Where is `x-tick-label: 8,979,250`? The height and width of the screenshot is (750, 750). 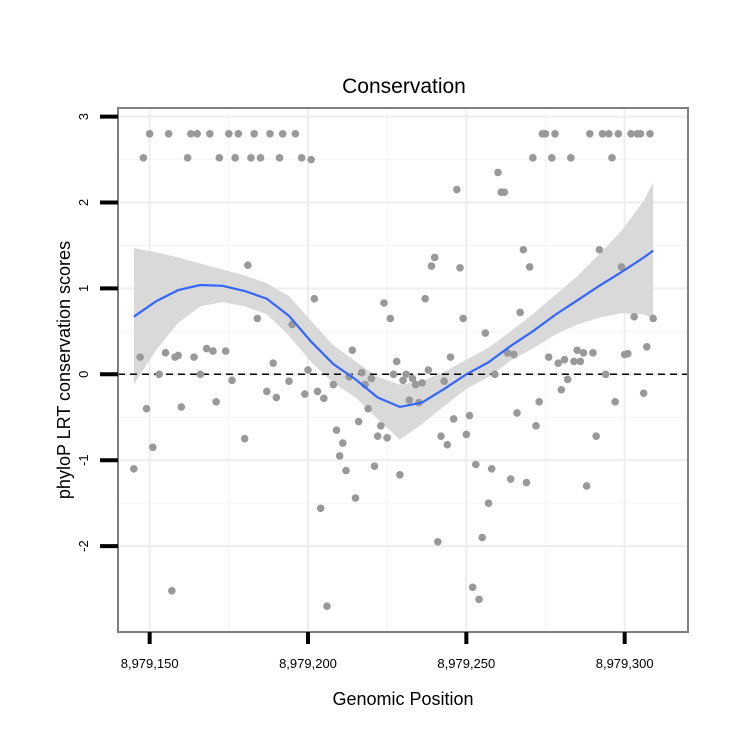
x-tick-label: 8,979,250 is located at coordinates (466, 663).